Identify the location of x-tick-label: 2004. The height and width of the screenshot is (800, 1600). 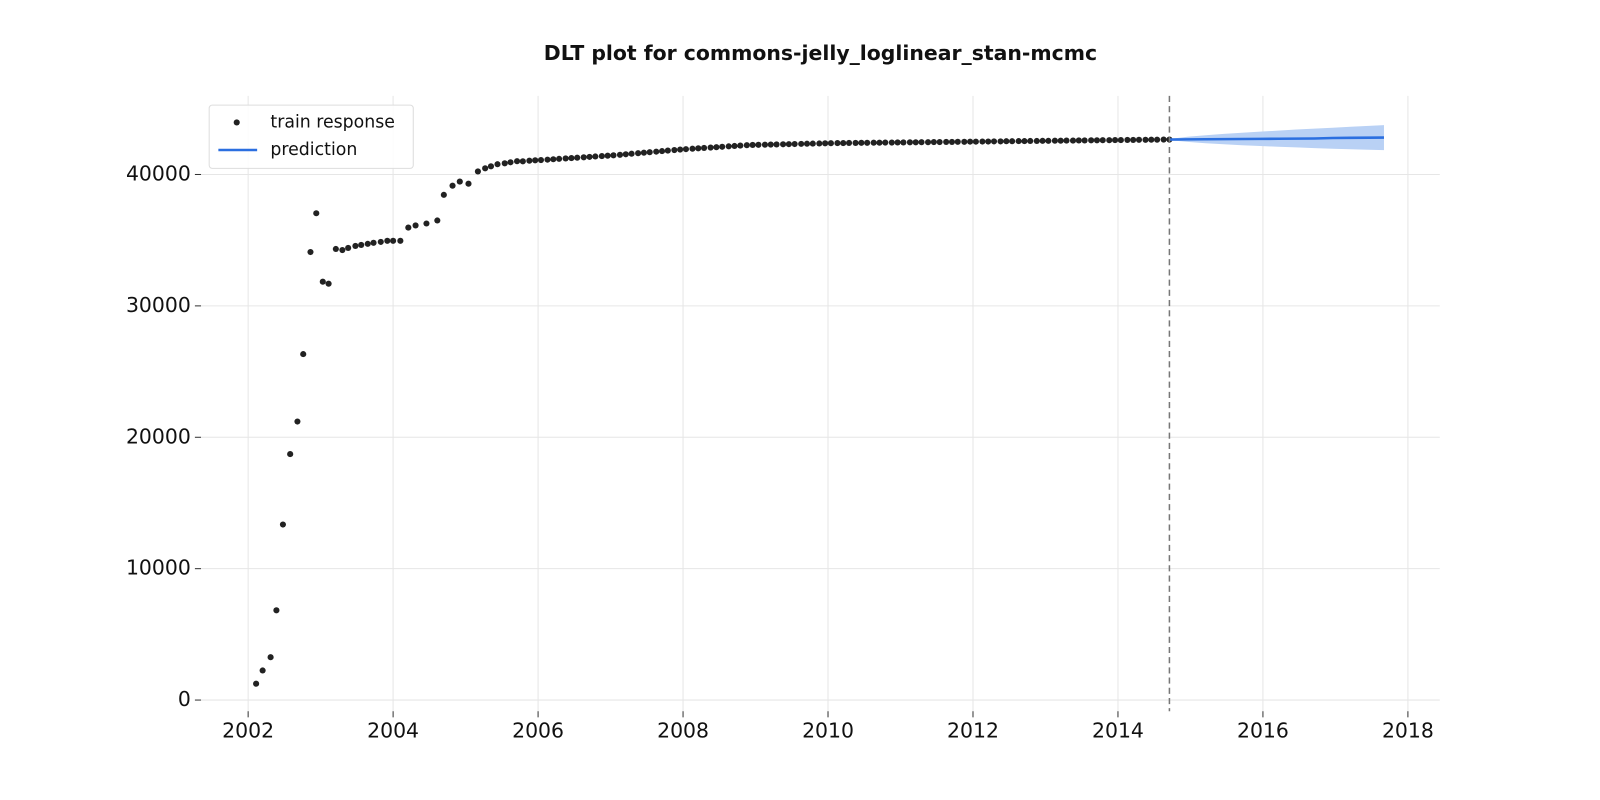
(393, 731).